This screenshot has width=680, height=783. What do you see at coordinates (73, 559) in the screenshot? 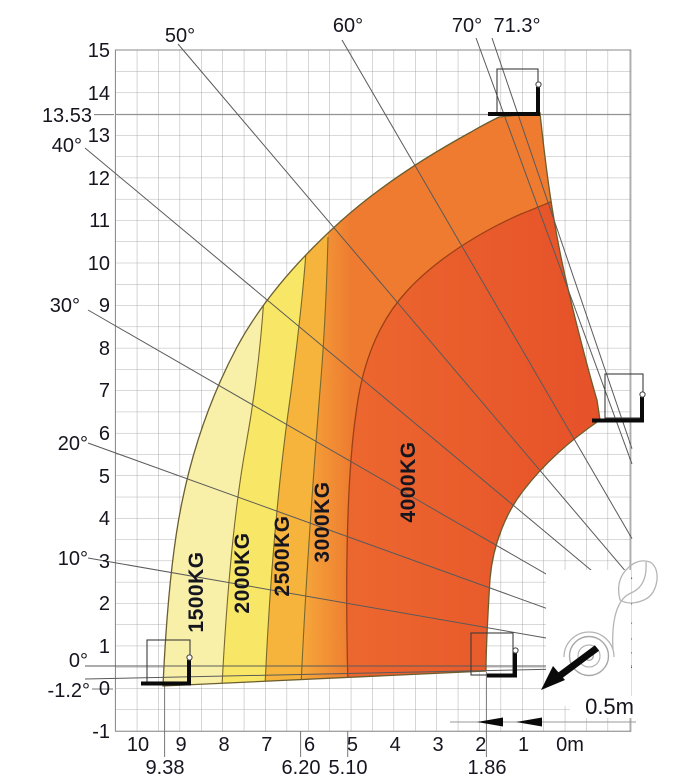
I see `angle-label-10: 10°` at bounding box center [73, 559].